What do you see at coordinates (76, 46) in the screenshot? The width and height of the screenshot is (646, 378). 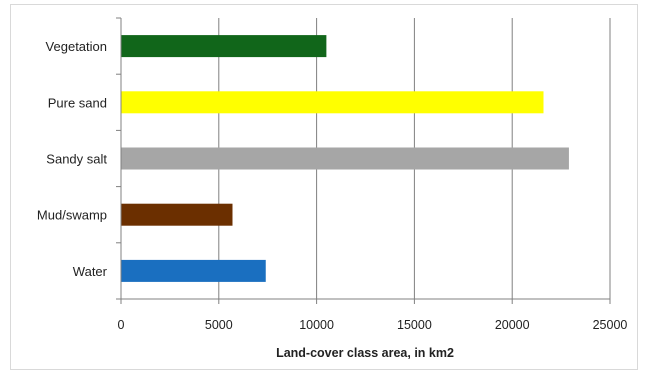 I see `category-label: Vegetation` at bounding box center [76, 46].